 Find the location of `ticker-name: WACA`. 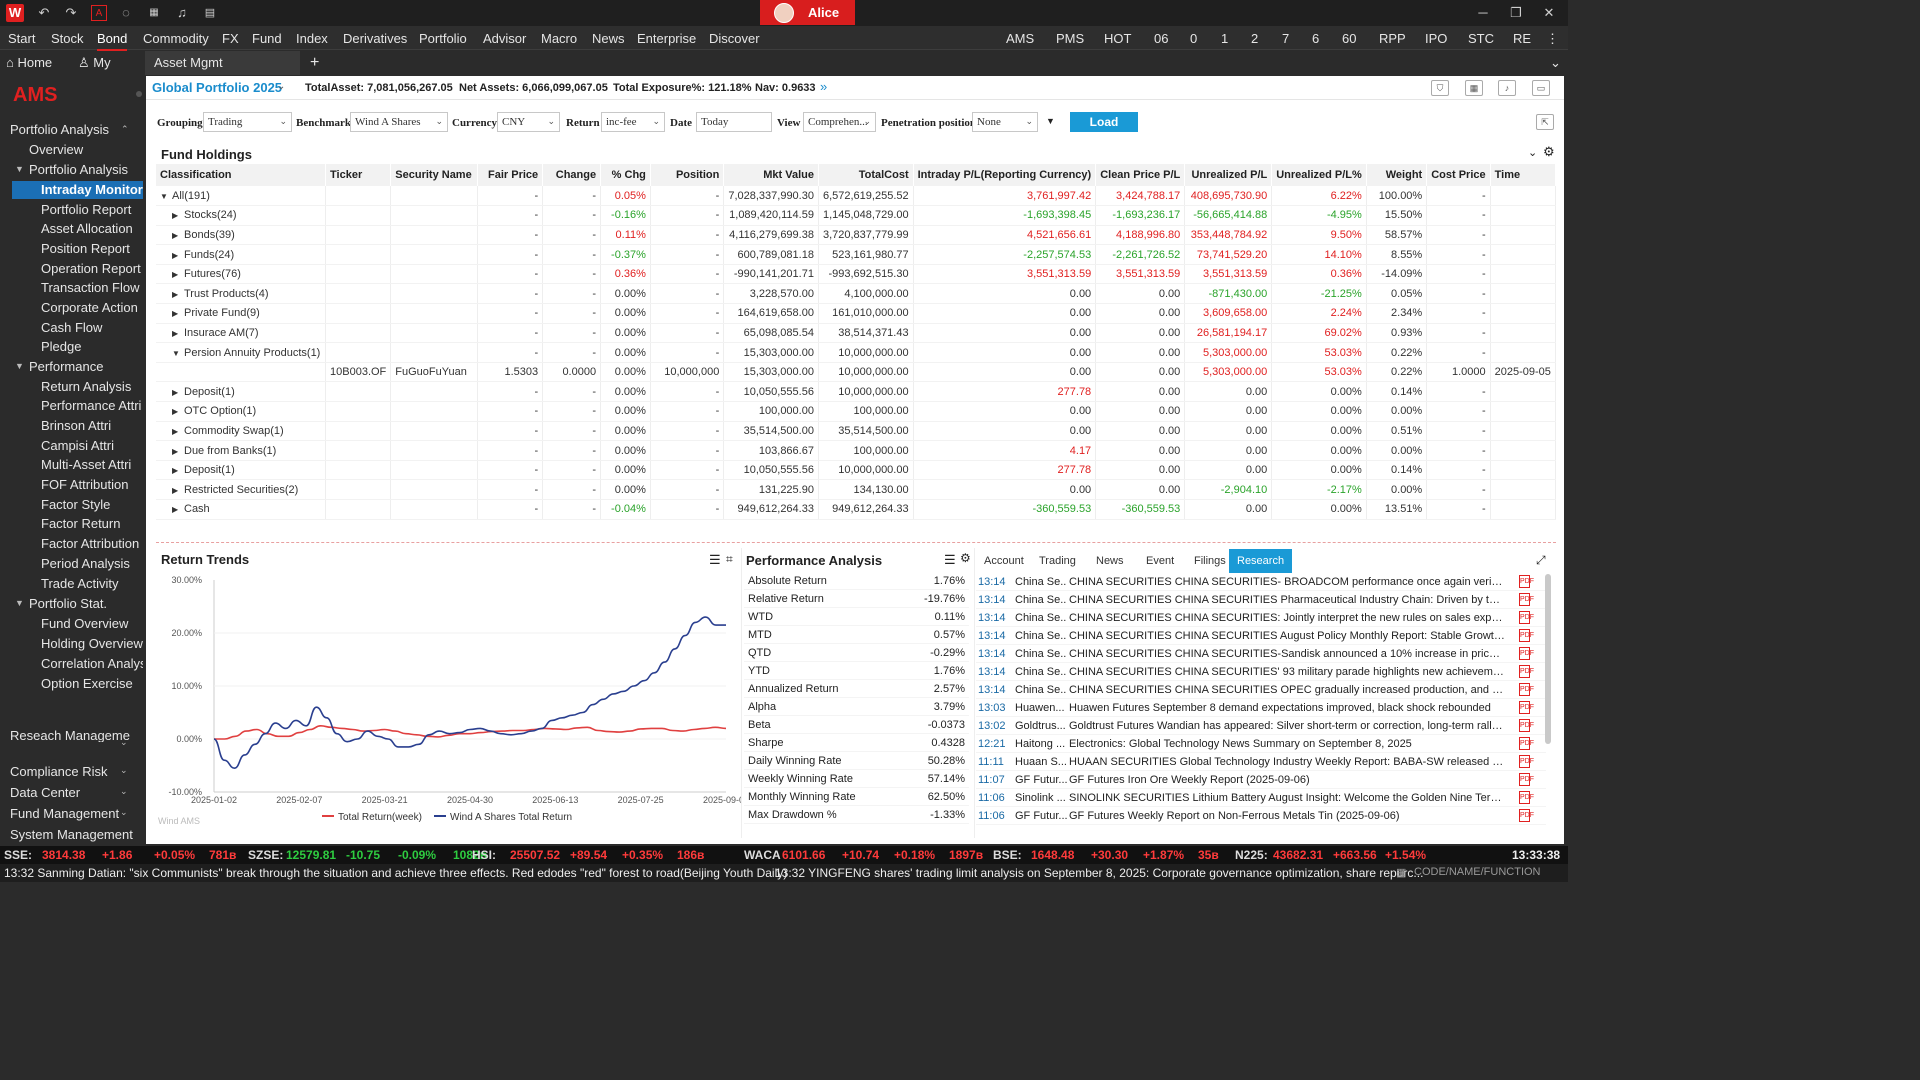

ticker-name: WACA is located at coordinates (762, 855).